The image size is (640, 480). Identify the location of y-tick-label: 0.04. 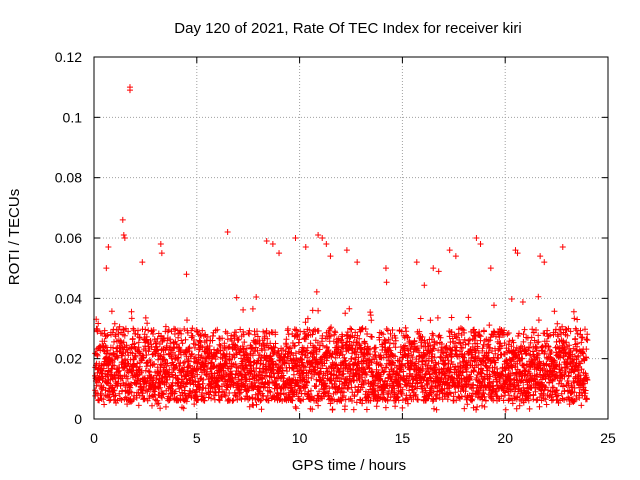
(68, 298).